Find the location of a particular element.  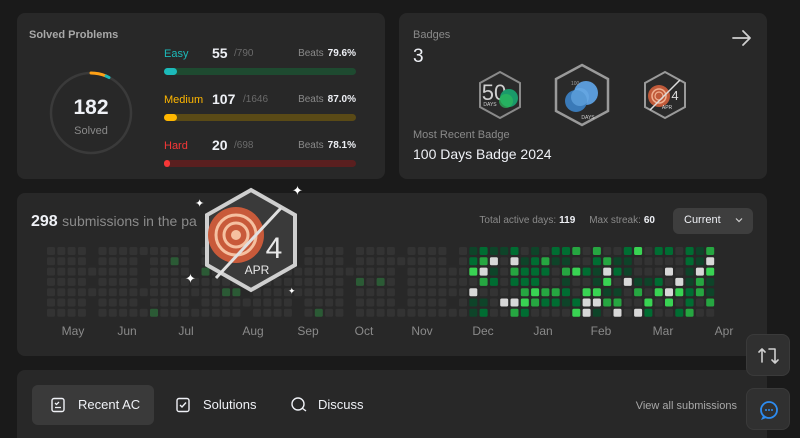

solved-progress-ring: 182 Solved is located at coordinates (91, 113).